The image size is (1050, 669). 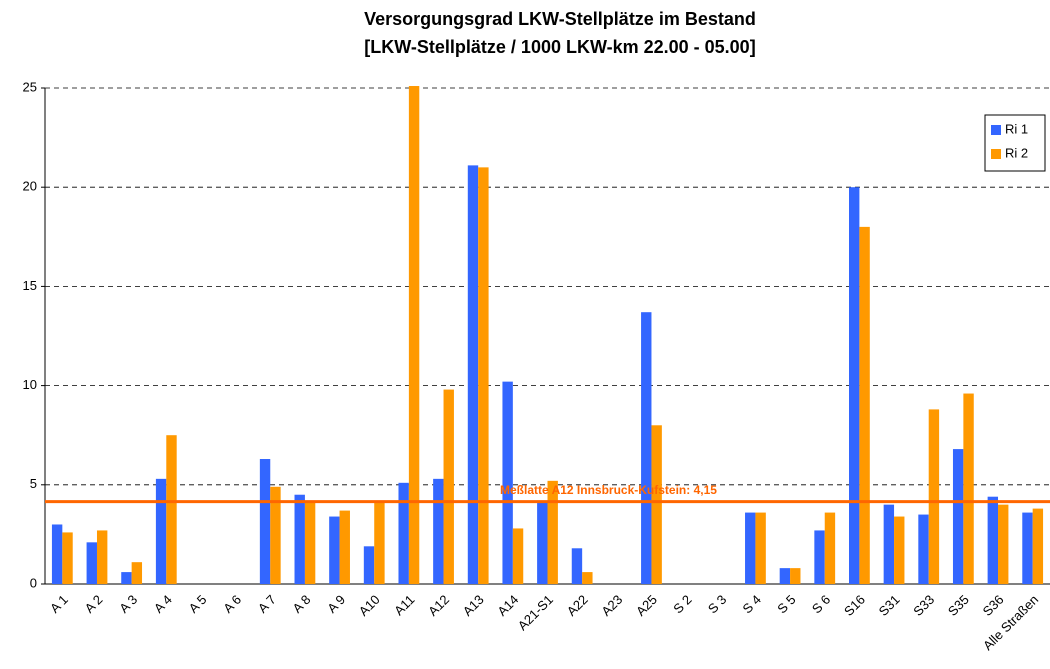 What do you see at coordinates (611, 605) in the screenshot?
I see `x-tick-label: A23` at bounding box center [611, 605].